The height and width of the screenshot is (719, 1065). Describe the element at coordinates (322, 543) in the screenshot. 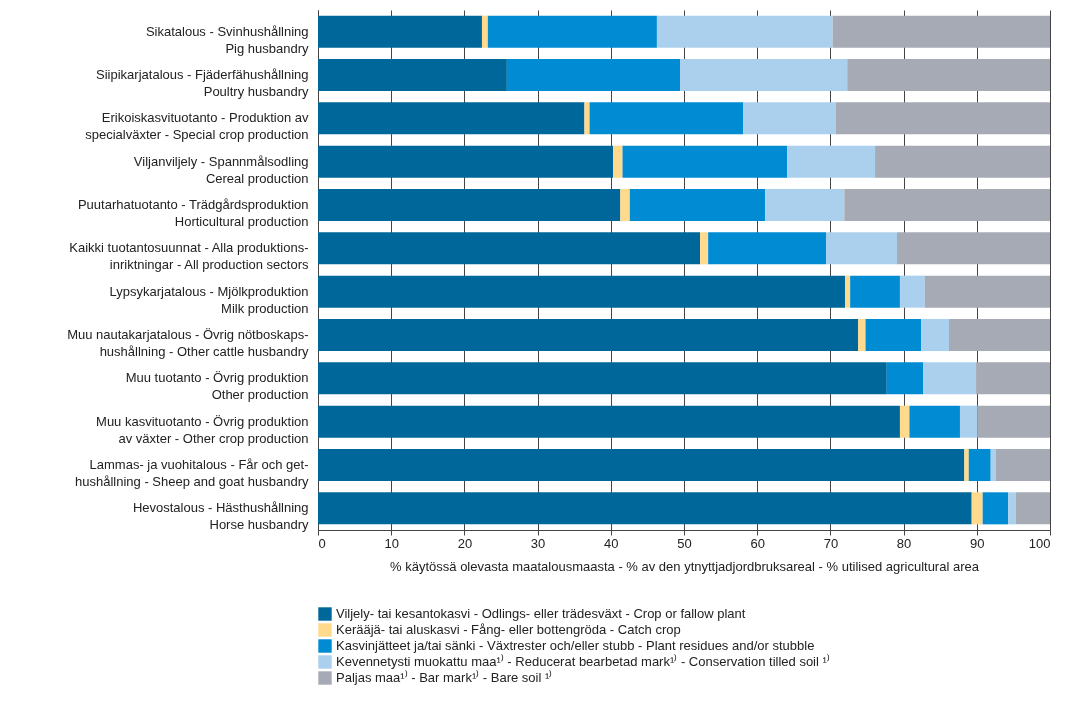

I see `x-tick-label: 0` at that location.